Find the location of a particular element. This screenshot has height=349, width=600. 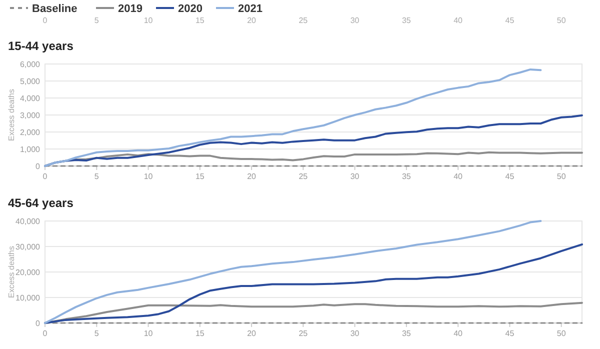

y-tick-label: 1,000 is located at coordinates (30, 149).